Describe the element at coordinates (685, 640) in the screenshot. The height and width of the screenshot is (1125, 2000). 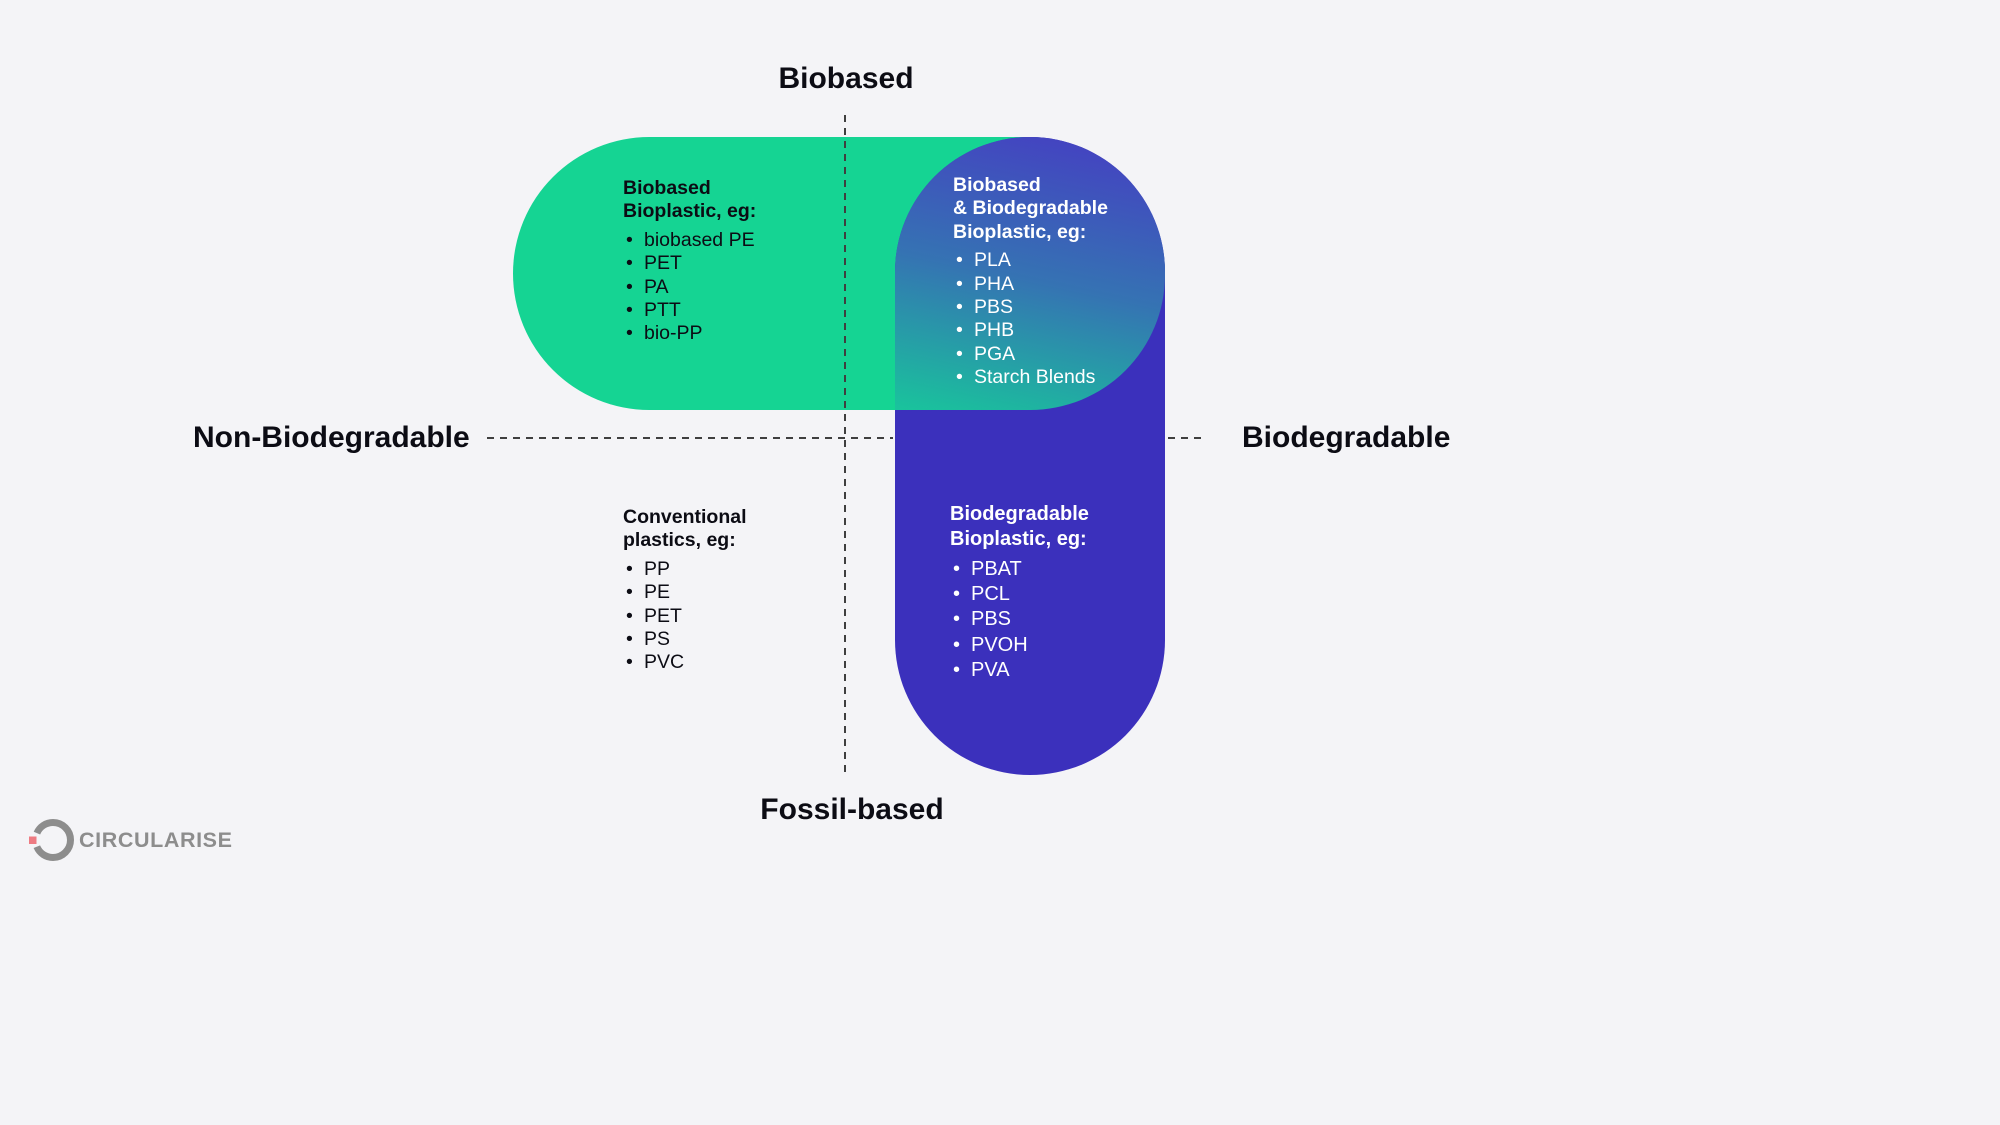
I see `list-item: PS` at that location.